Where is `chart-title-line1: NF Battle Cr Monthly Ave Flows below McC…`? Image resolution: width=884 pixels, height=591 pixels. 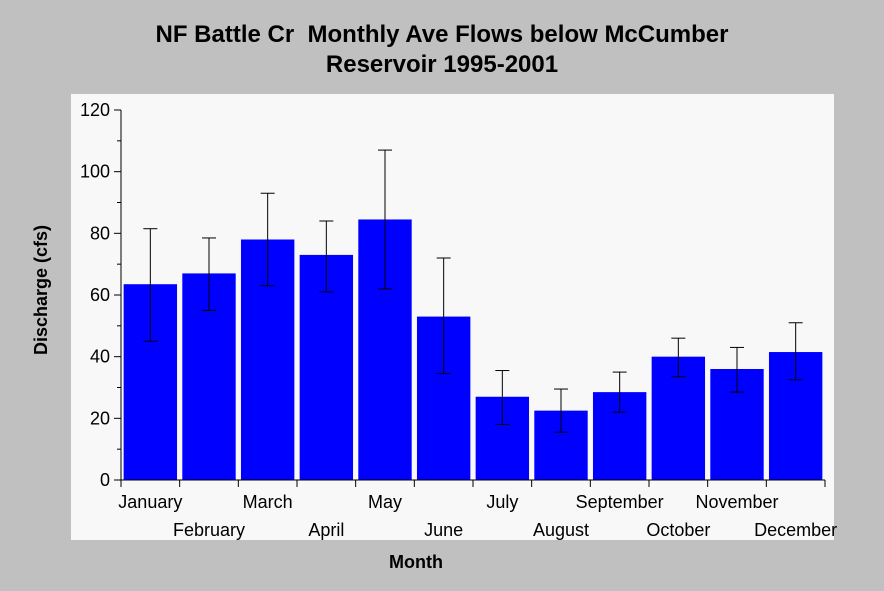
chart-title-line1: NF Battle Cr Monthly Ave Flows below McC… is located at coordinates (442, 34).